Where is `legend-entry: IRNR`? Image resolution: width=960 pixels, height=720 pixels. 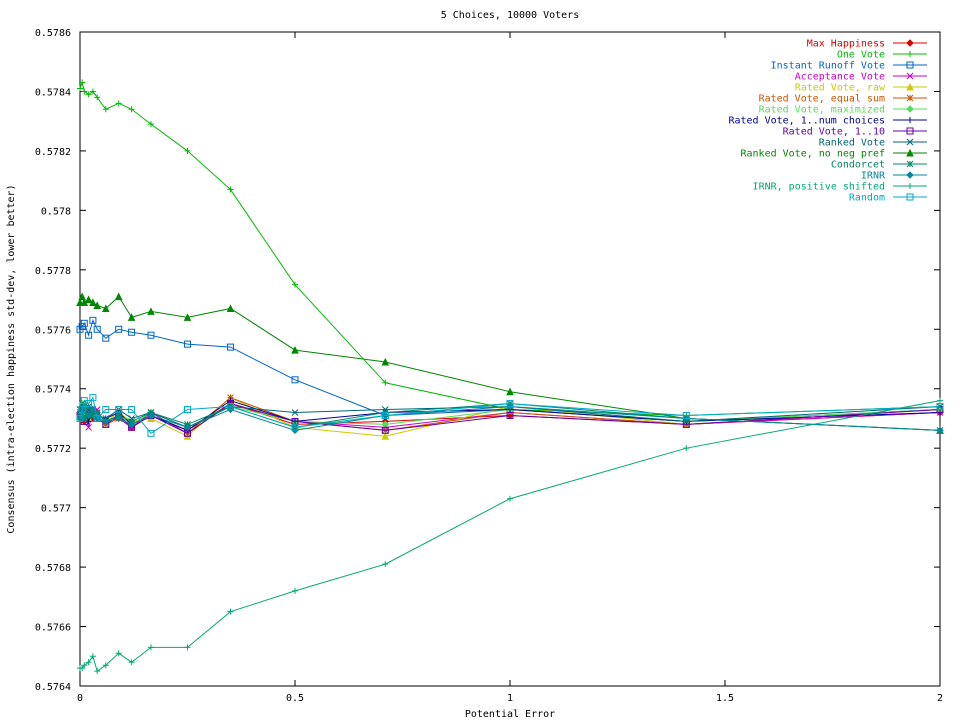
legend-entry: IRNR is located at coordinates (894, 176).